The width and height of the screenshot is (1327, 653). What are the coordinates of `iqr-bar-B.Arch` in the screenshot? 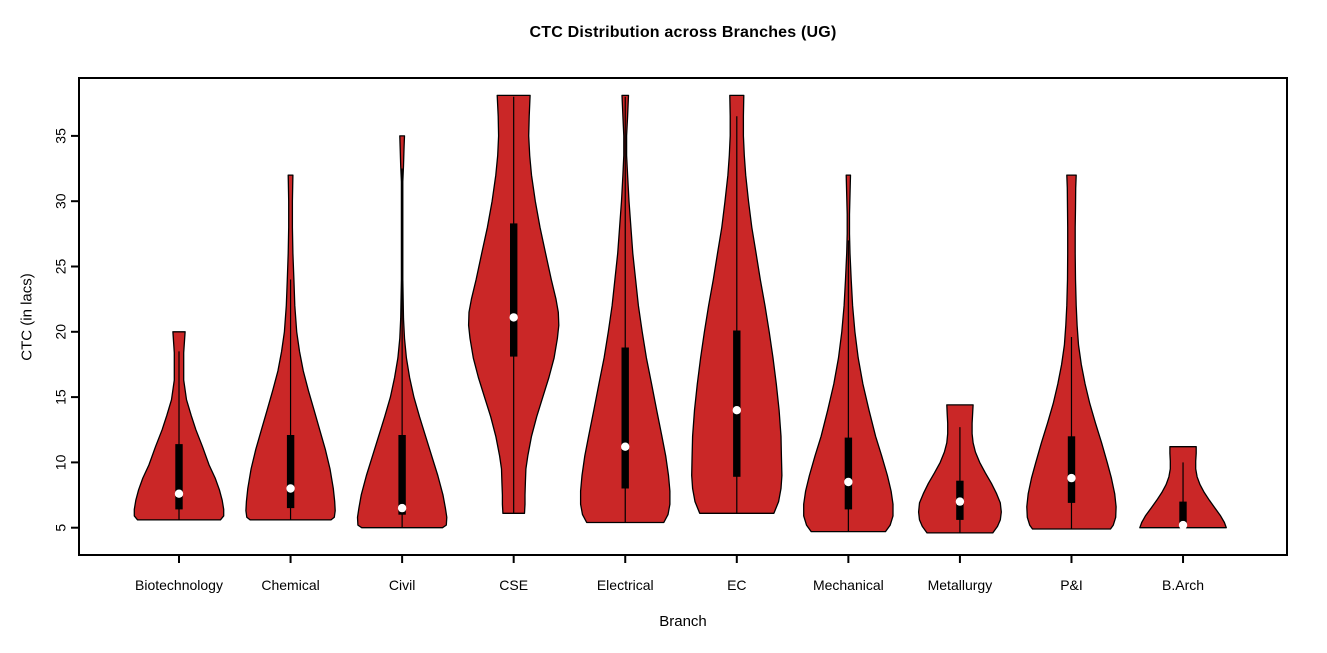 It's located at (1183, 514).